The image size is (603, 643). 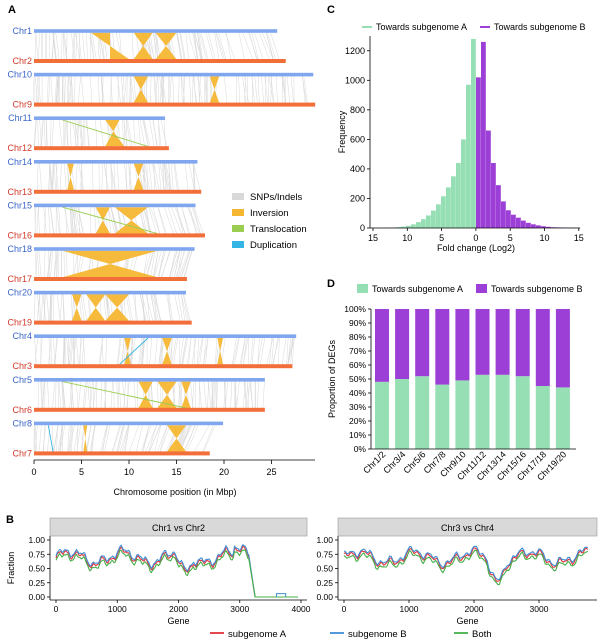 What do you see at coordinates (503, 214) in the screenshot?
I see `histogram-bar-subgenome-b` at bounding box center [503, 214].